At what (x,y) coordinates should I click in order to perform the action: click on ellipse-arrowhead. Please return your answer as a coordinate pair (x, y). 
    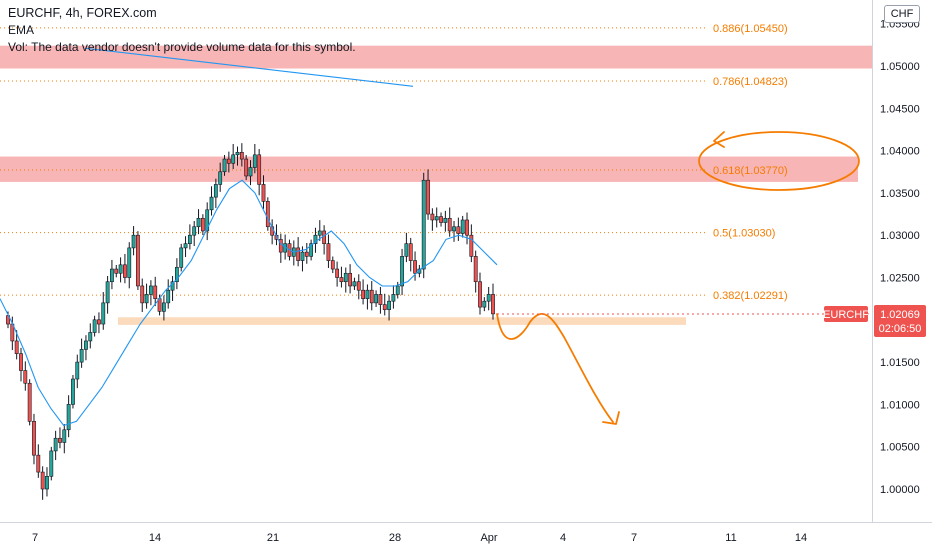
    Looking at the image, I should click on (719, 139).